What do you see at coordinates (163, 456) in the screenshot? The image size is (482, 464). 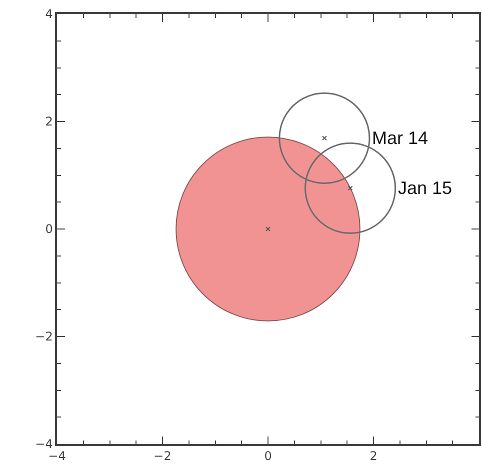 I see `x-tick-label: −2` at bounding box center [163, 456].